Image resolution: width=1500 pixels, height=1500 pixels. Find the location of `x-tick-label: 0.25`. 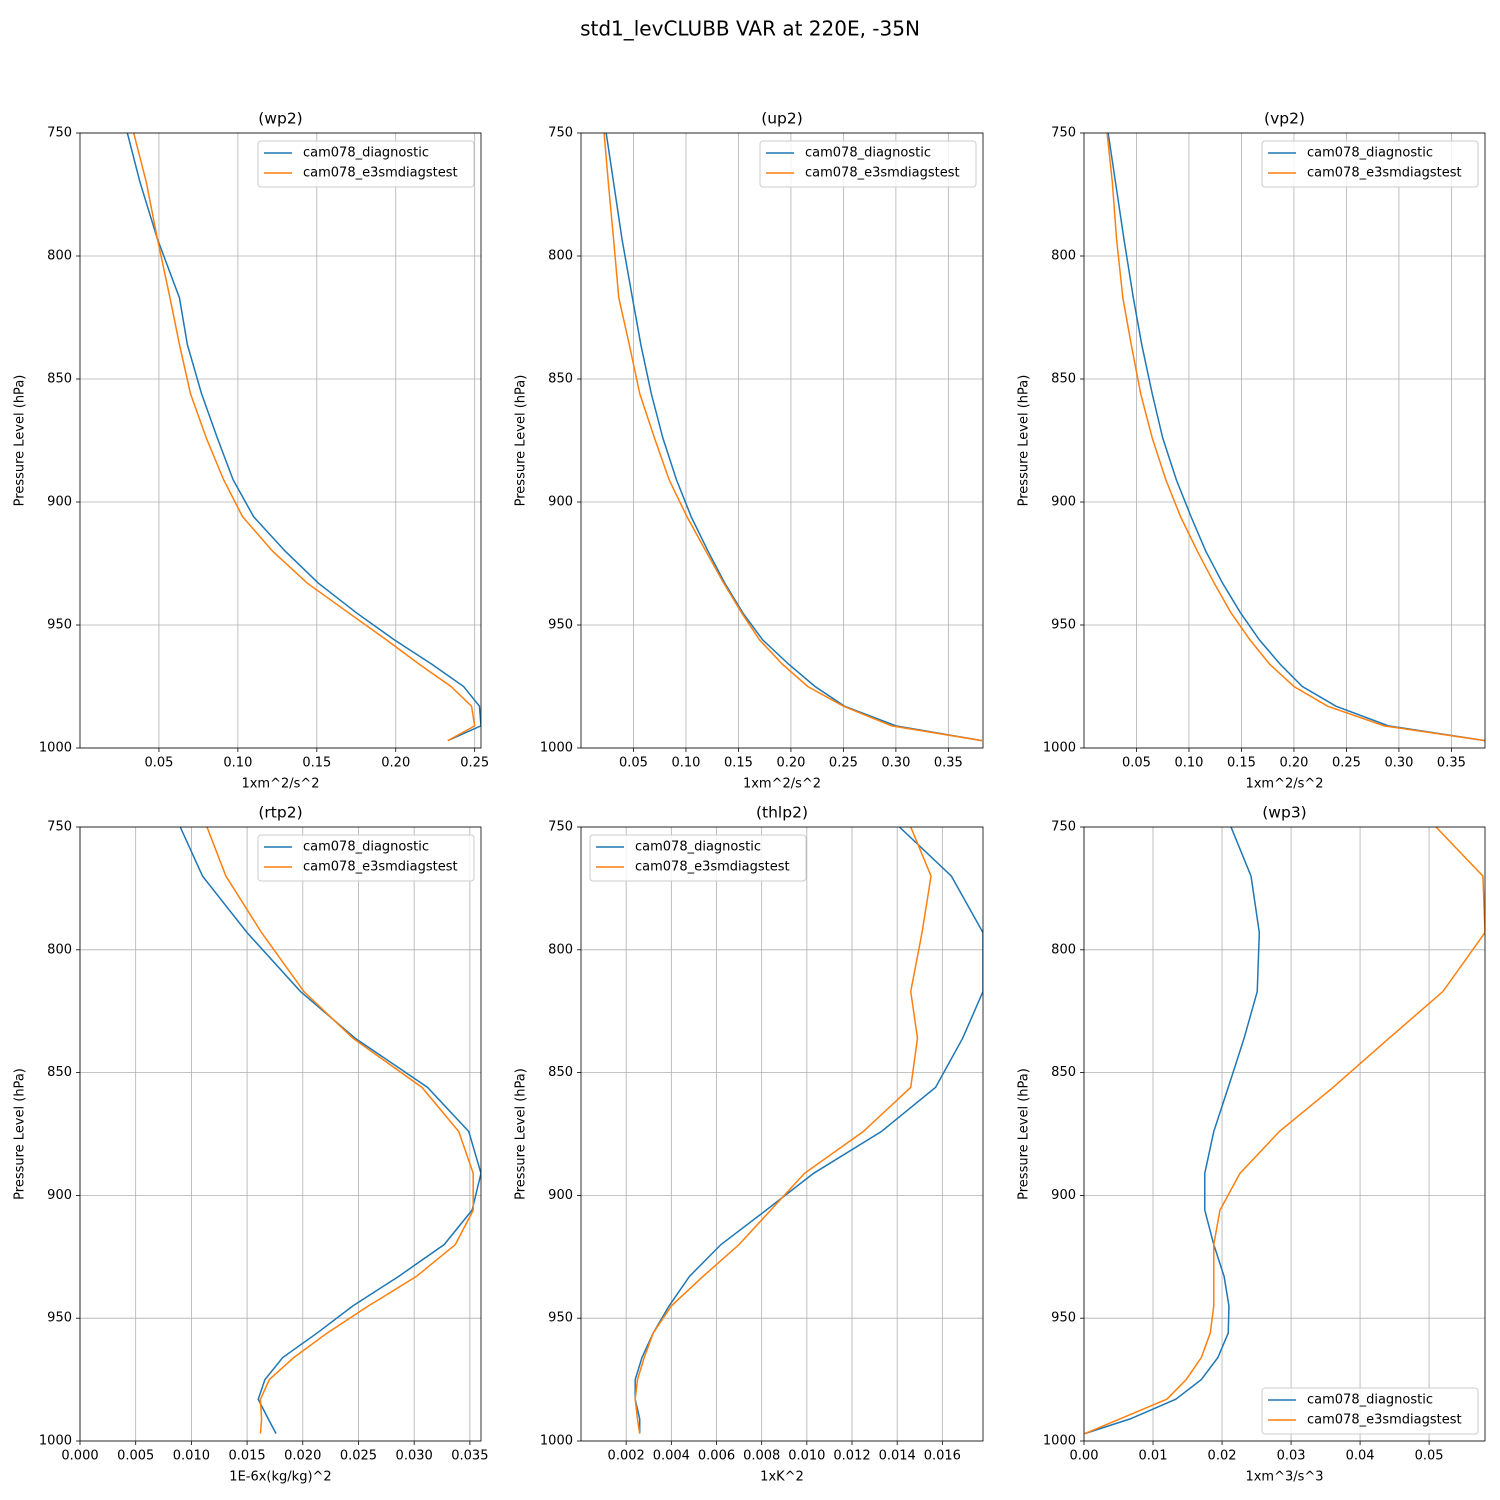

x-tick-label: 0.25 is located at coordinates (474, 763).